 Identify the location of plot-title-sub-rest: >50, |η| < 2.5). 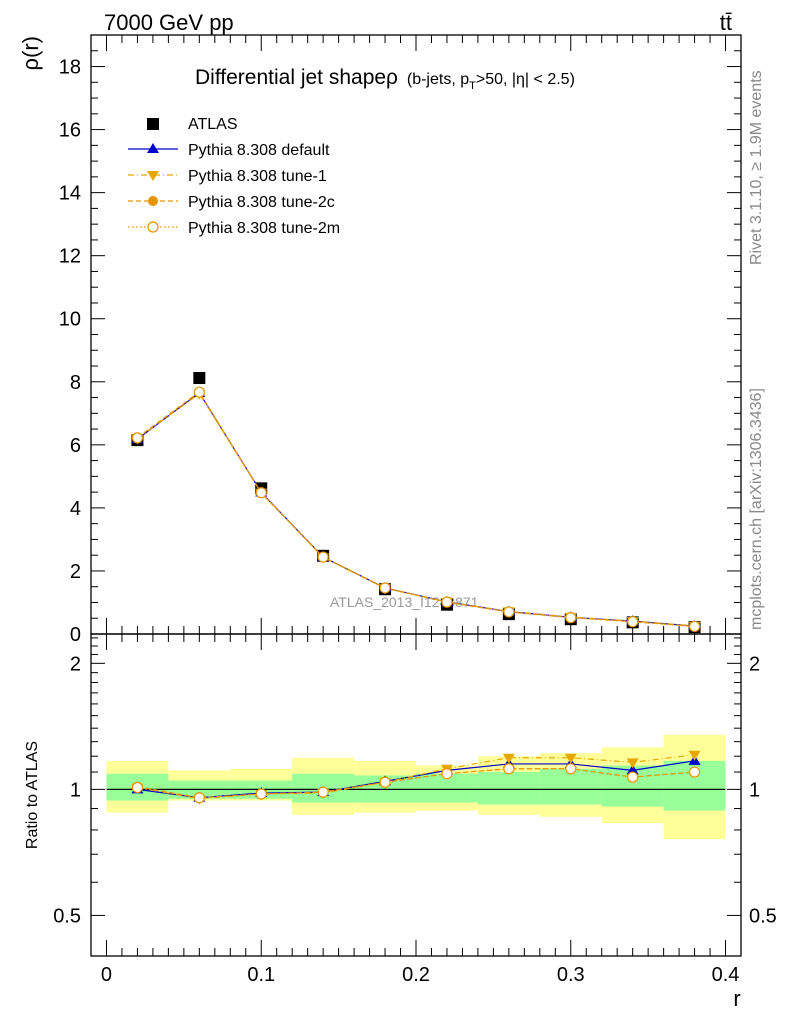
(525, 79).